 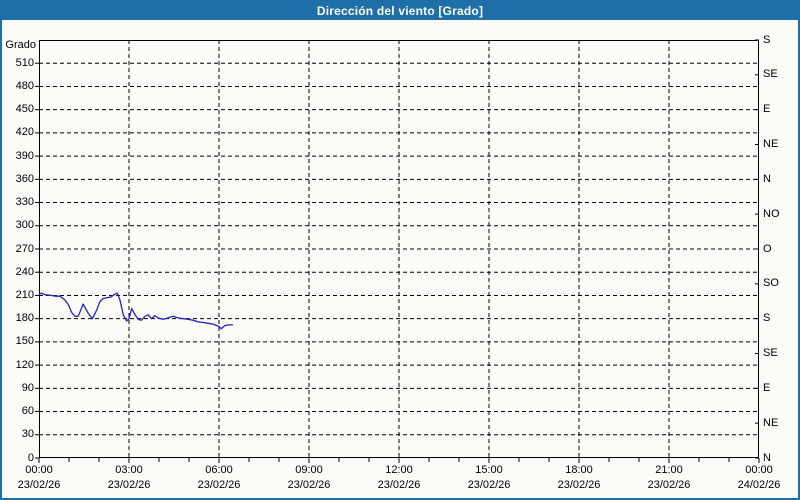 I want to click on left-axis-tick-label: 330, so click(x=24, y=202).